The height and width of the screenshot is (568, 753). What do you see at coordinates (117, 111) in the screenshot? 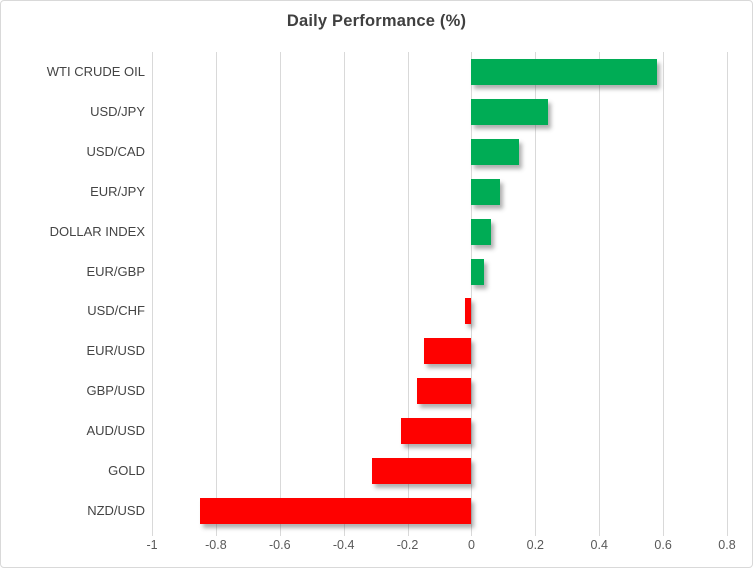
I see `category-label-usd-jpy: USD/JPY` at bounding box center [117, 111].